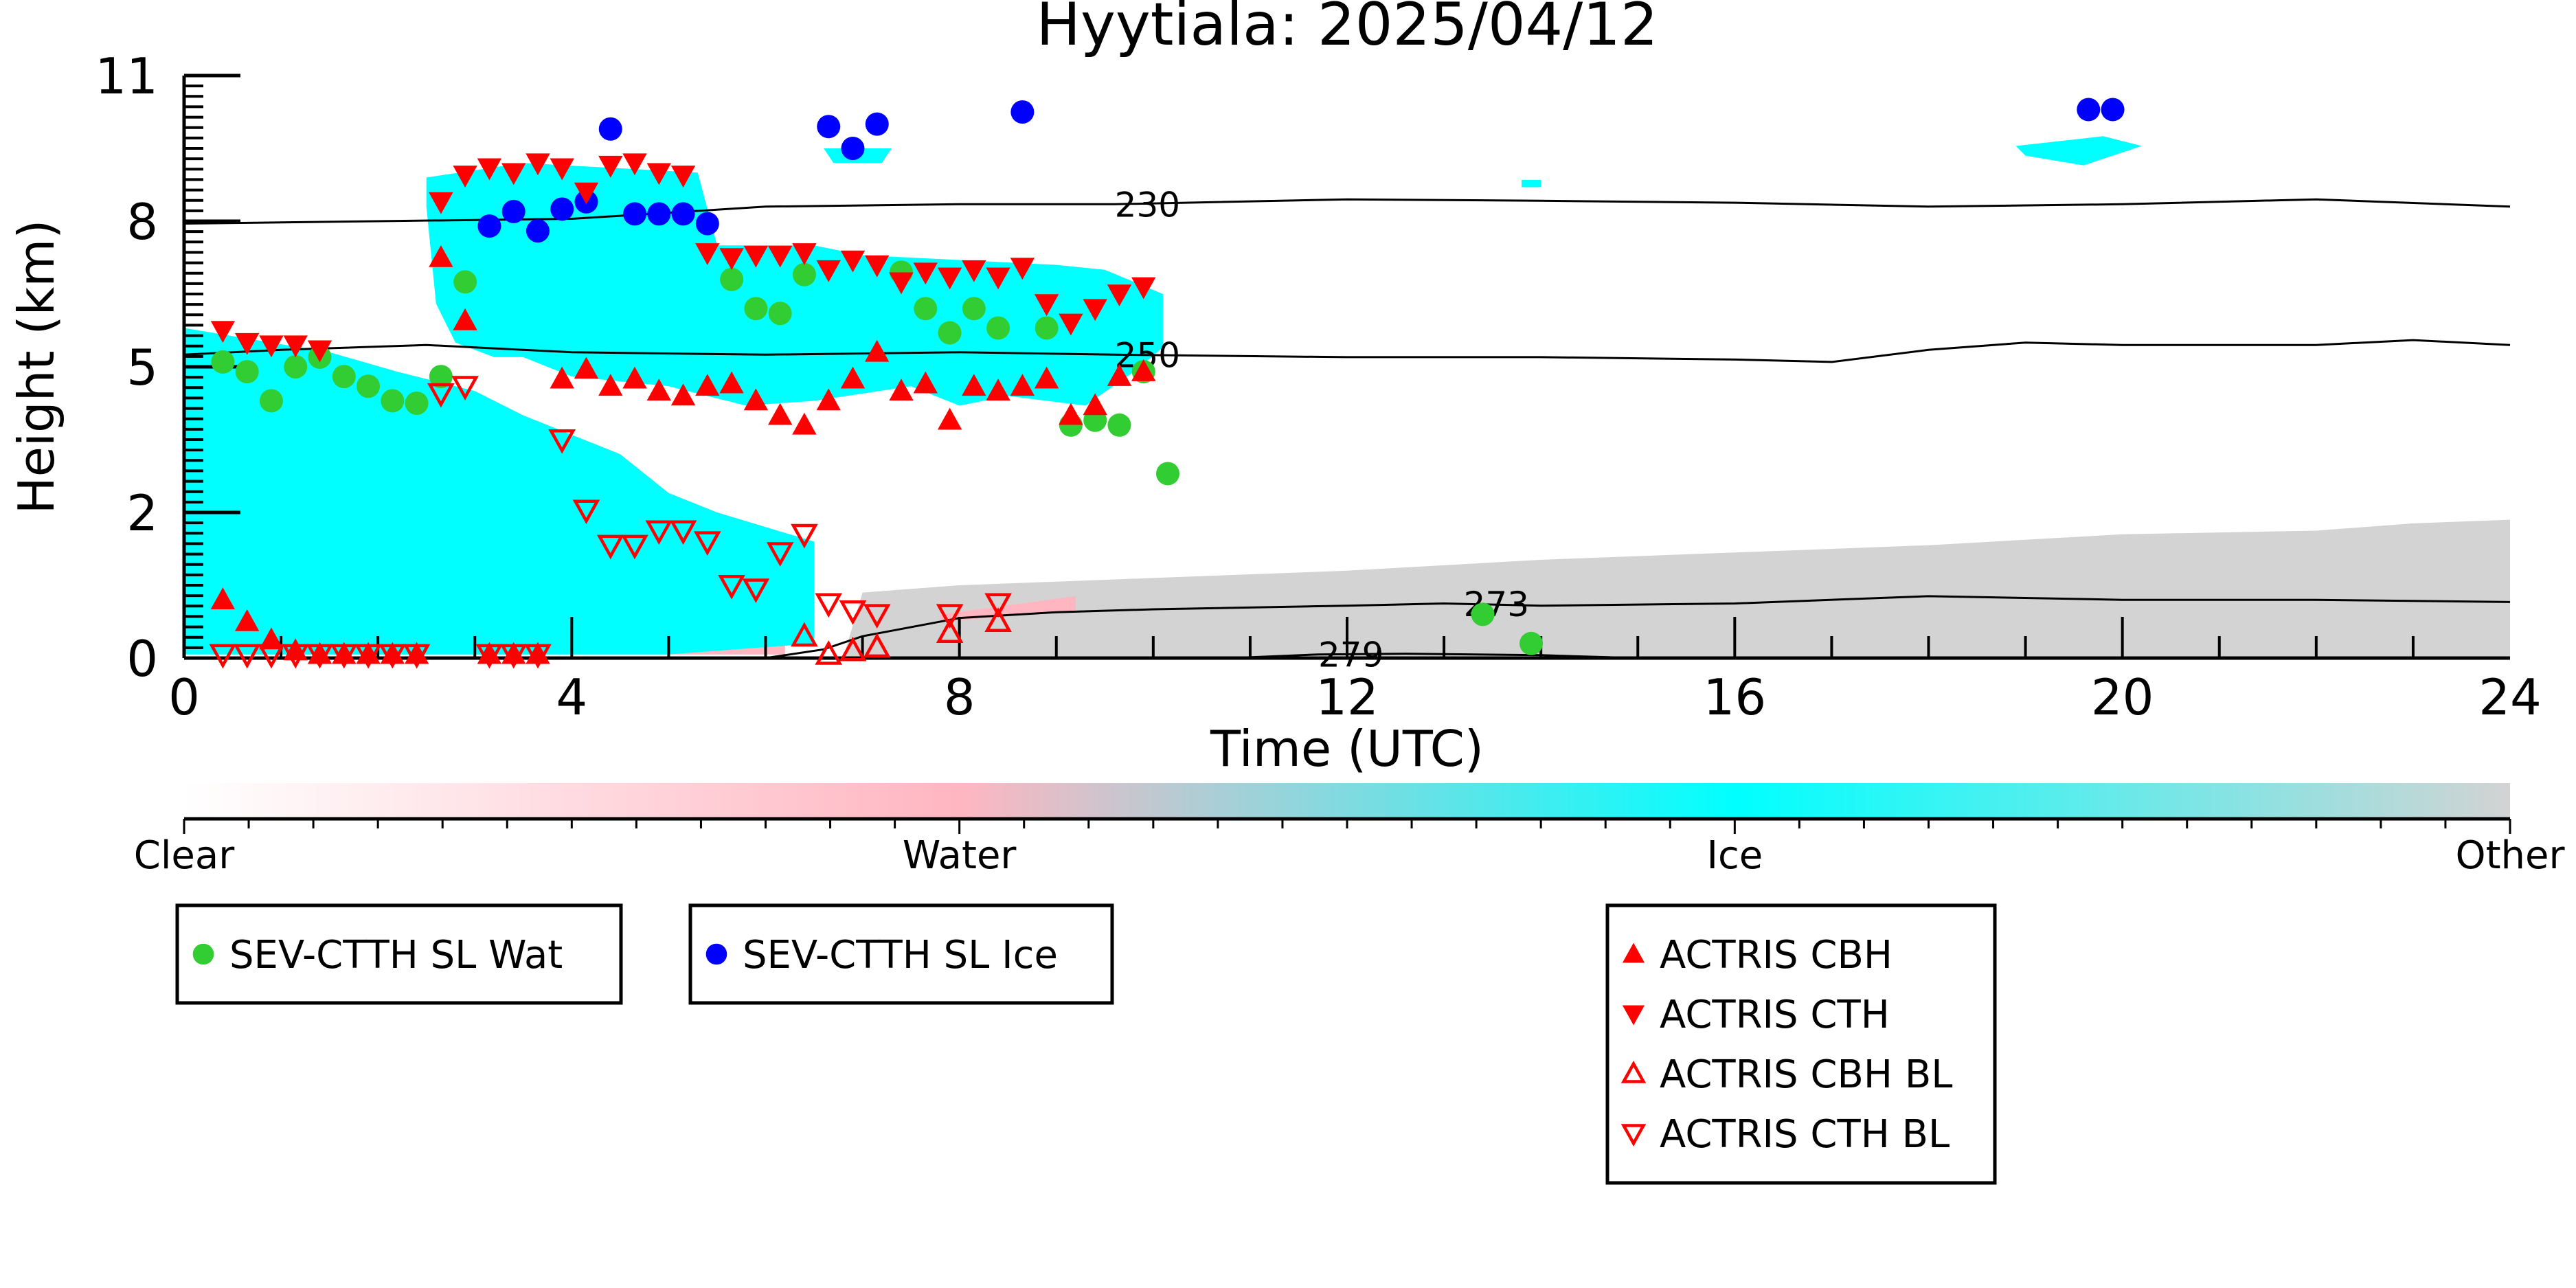 The height and width of the screenshot is (1288, 2576). I want to click on legend-frame, so click(901, 954).